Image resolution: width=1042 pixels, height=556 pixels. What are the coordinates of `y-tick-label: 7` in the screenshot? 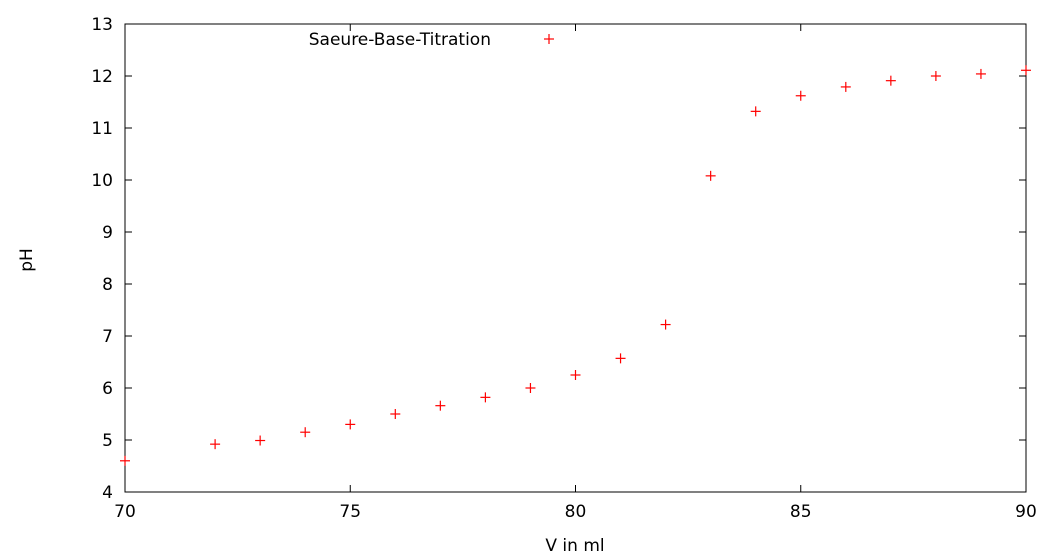 It's located at (107, 337).